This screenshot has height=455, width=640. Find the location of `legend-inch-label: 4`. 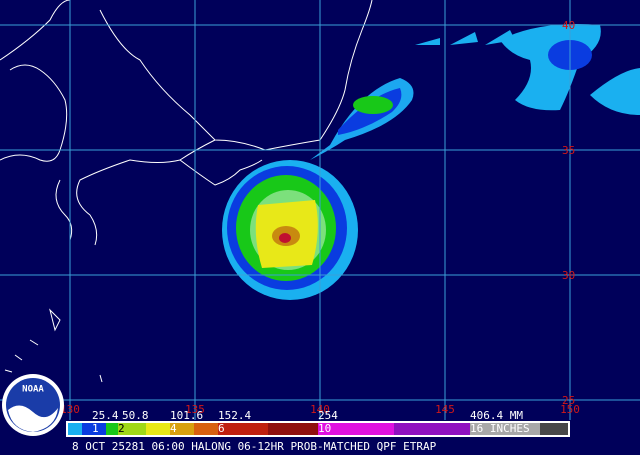

legend-inch-label: 4 is located at coordinates (173, 428).